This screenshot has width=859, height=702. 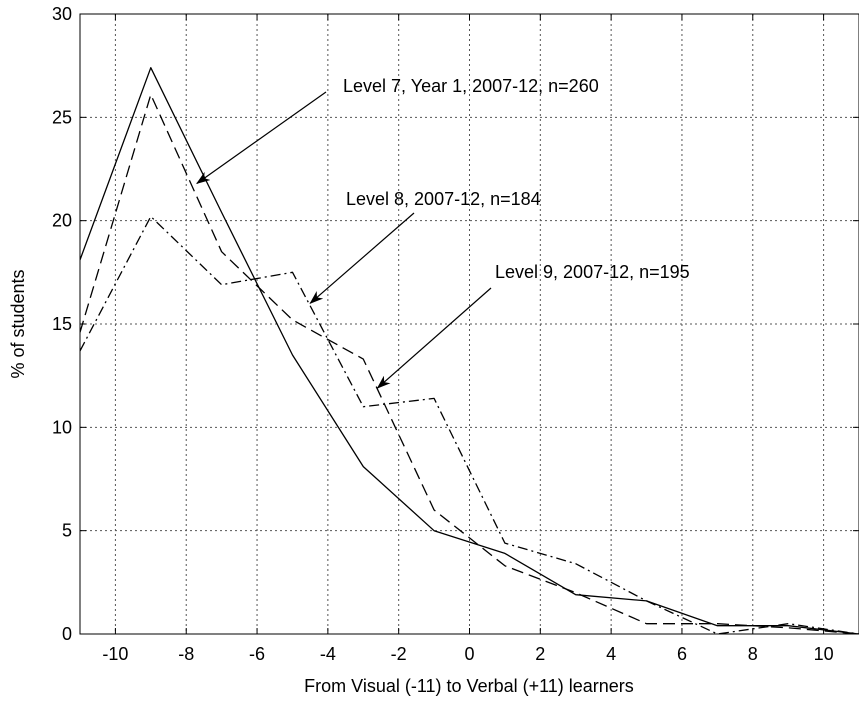 I want to click on annotation-label: Level 9, 2007-12, n=195, so click(x=592, y=272).